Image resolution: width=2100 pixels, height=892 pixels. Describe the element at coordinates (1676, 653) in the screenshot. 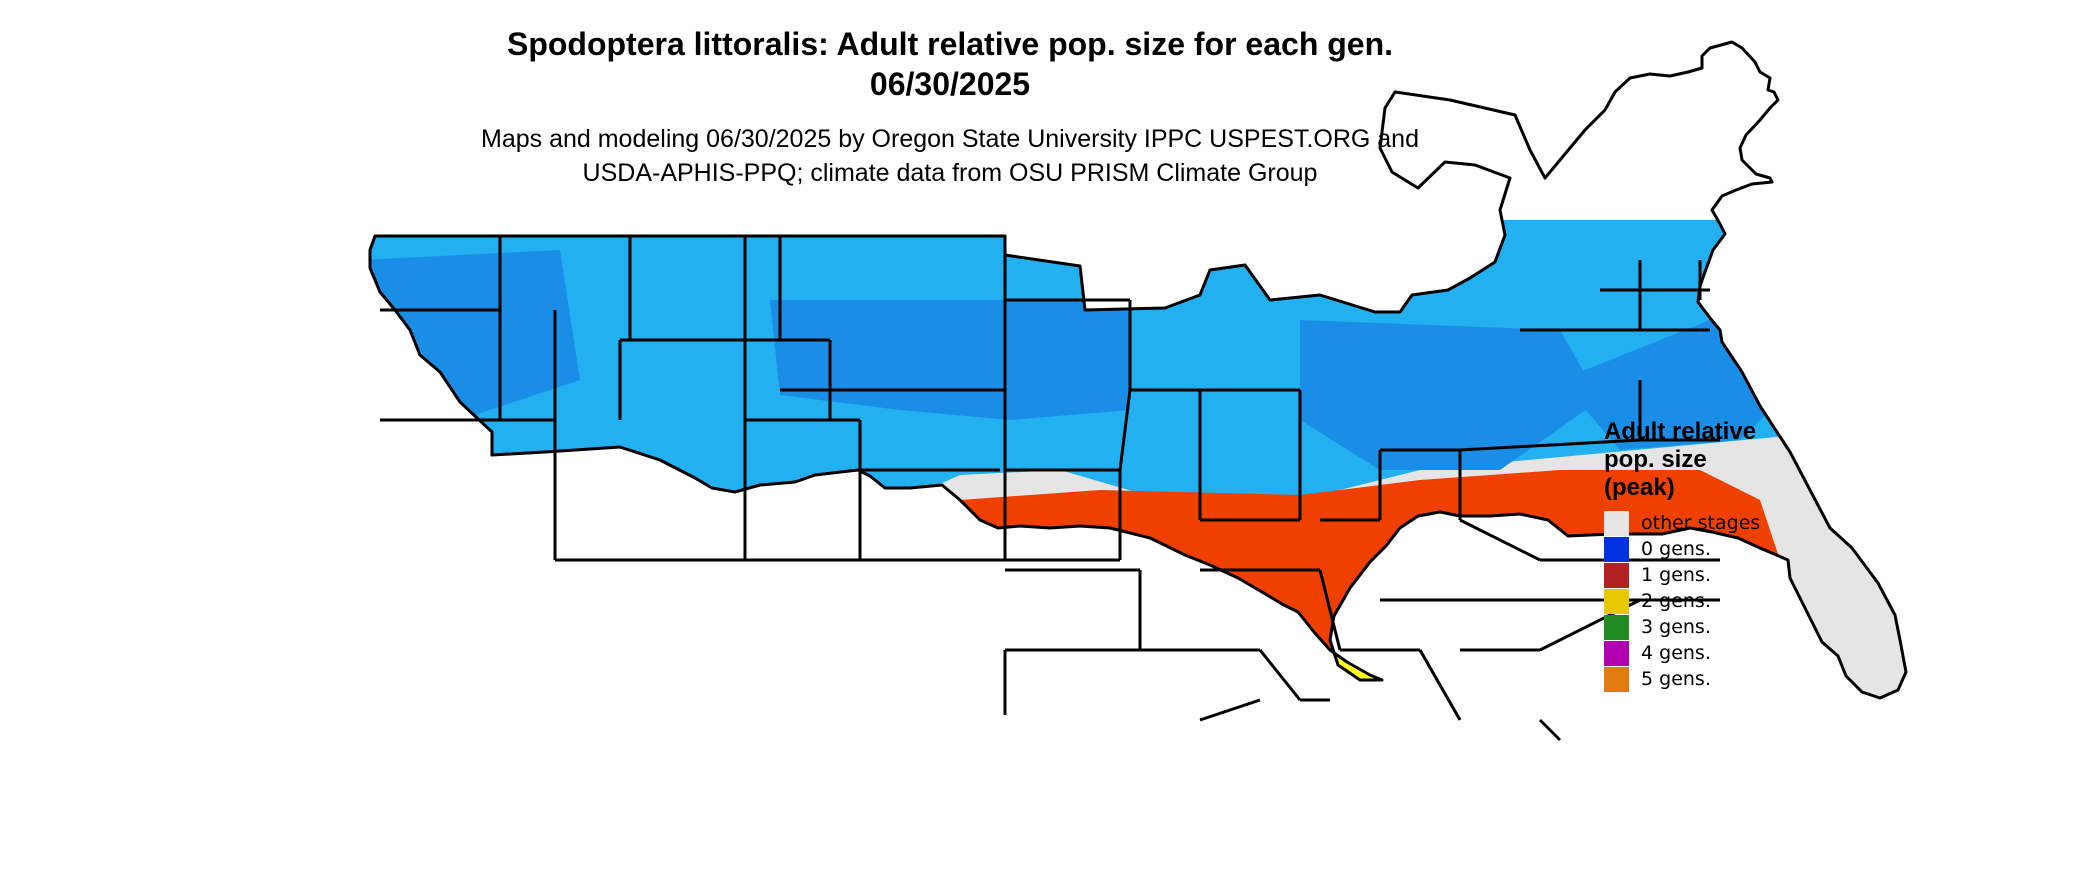

I see `legend-label-4-gens: 4 gens.` at that location.